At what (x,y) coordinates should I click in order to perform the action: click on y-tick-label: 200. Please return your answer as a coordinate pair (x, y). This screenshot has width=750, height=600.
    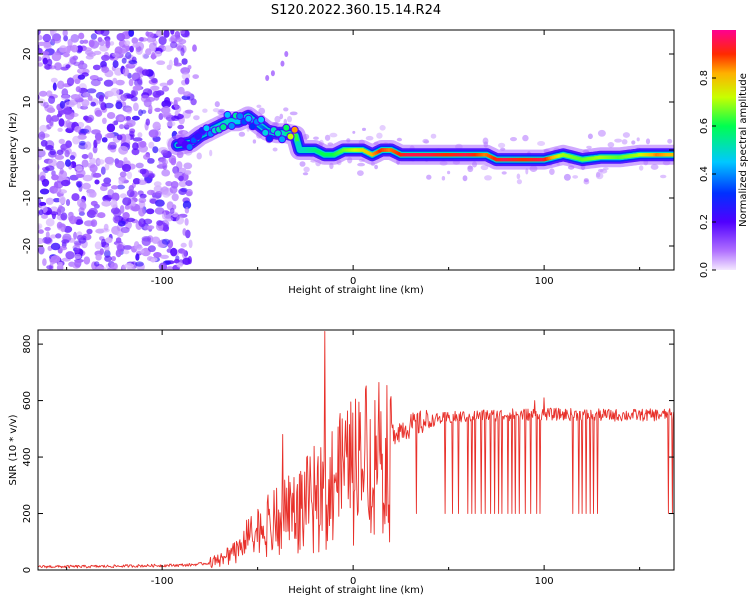
    Looking at the image, I should click on (27, 513).